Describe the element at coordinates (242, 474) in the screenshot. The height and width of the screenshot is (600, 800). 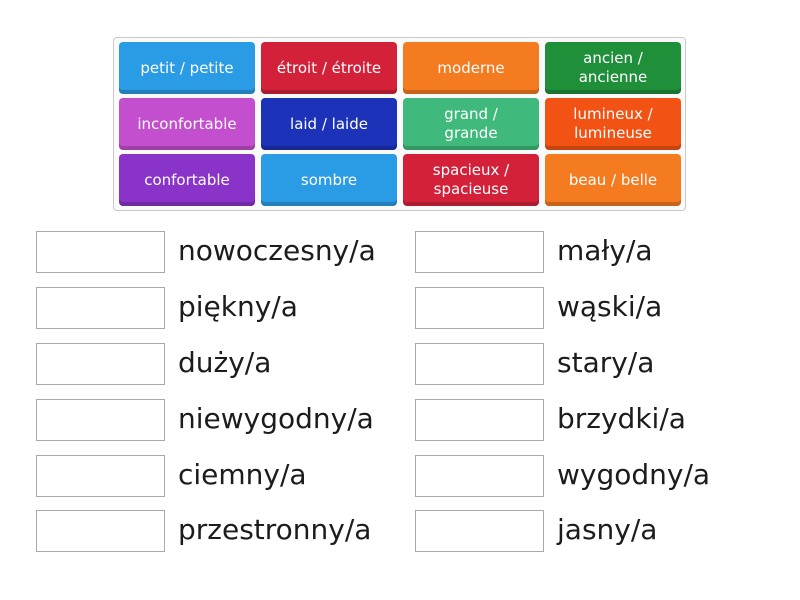
I see `row-label: ciemny/a` at that location.